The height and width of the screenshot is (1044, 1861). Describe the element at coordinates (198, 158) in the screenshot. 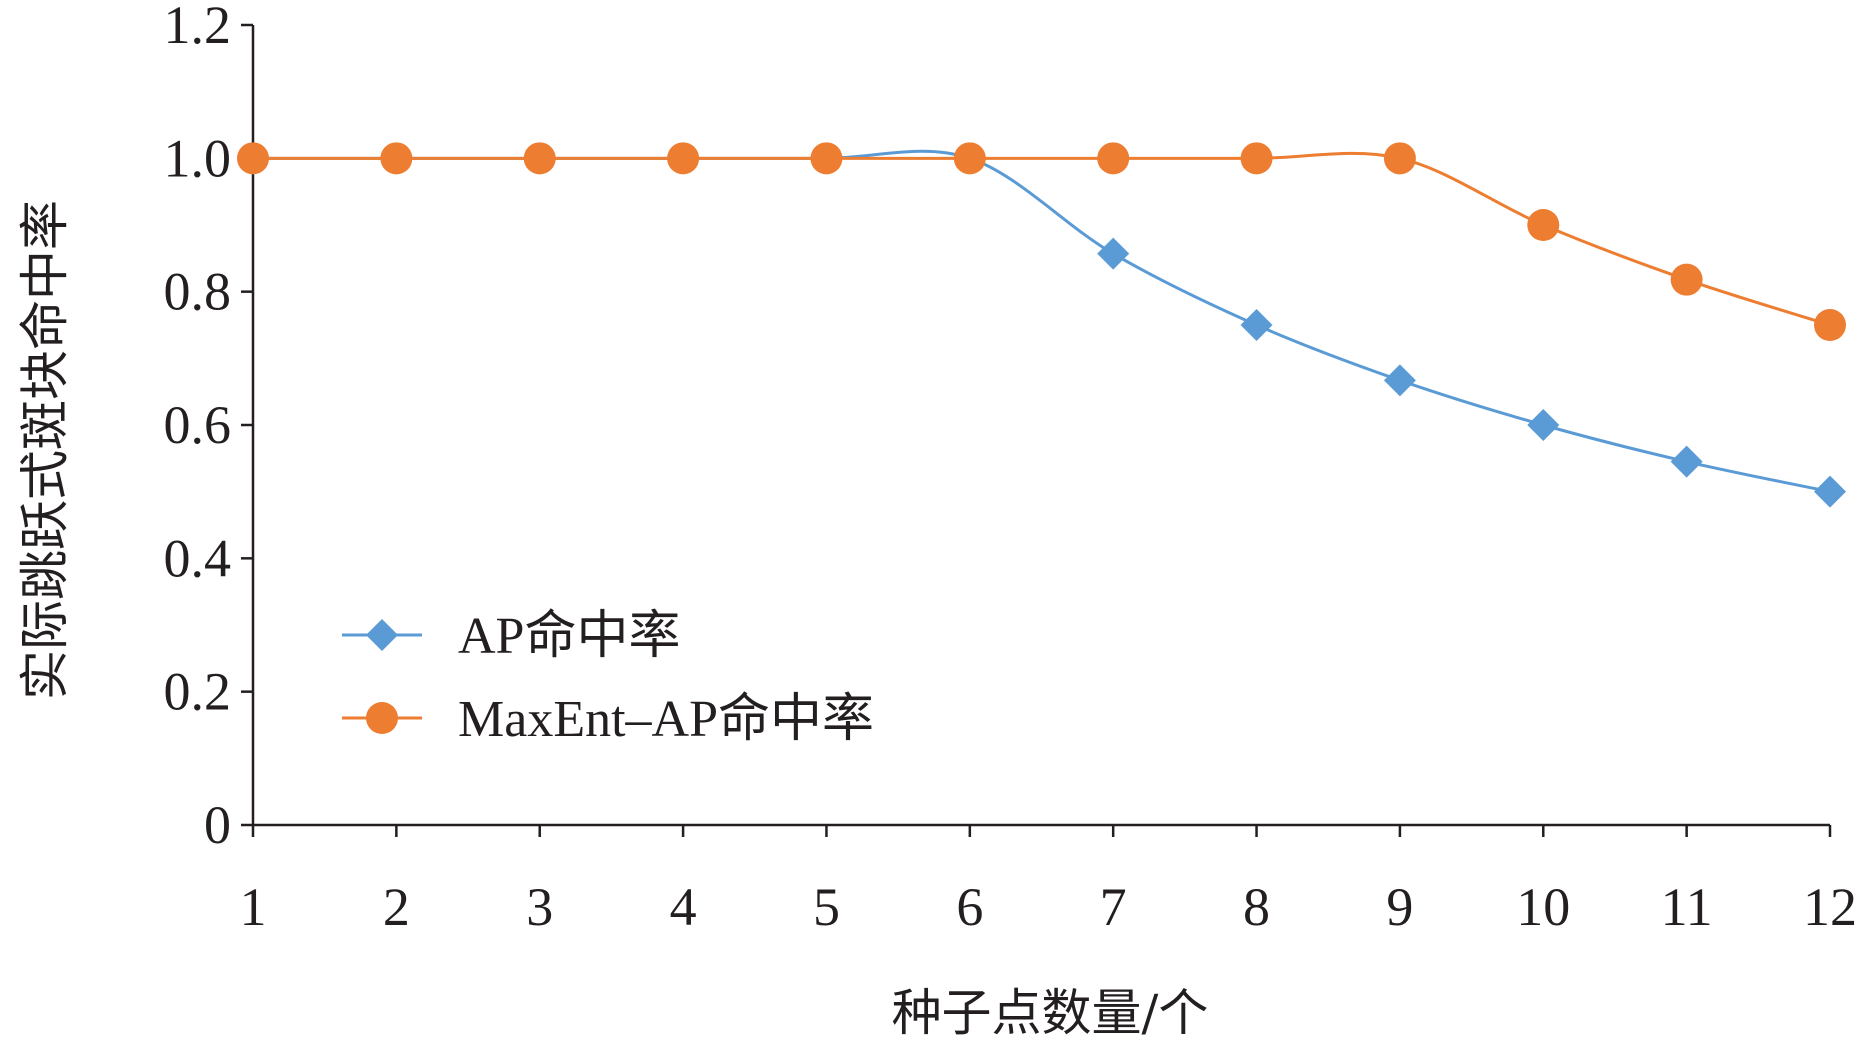

I see `y-tick-label: 1.0` at that location.